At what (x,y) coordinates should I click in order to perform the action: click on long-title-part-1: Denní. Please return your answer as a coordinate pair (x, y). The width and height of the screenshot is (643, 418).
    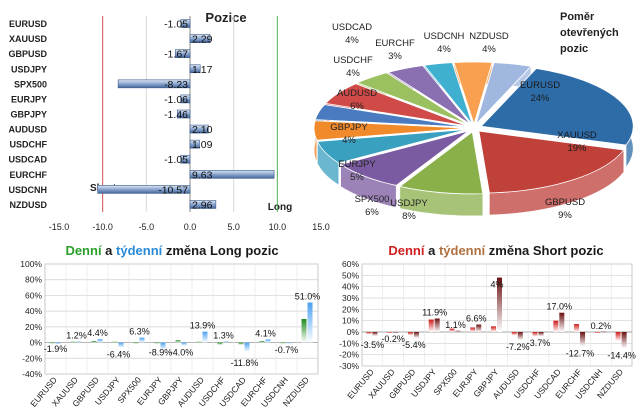
    Looking at the image, I should click on (83, 250).